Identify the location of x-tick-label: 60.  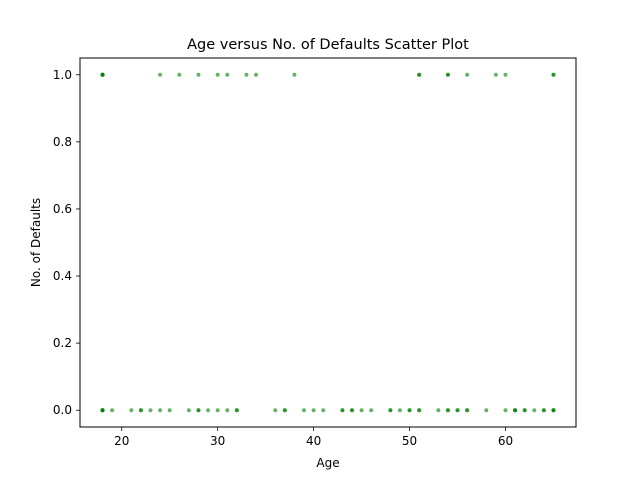
(505, 441).